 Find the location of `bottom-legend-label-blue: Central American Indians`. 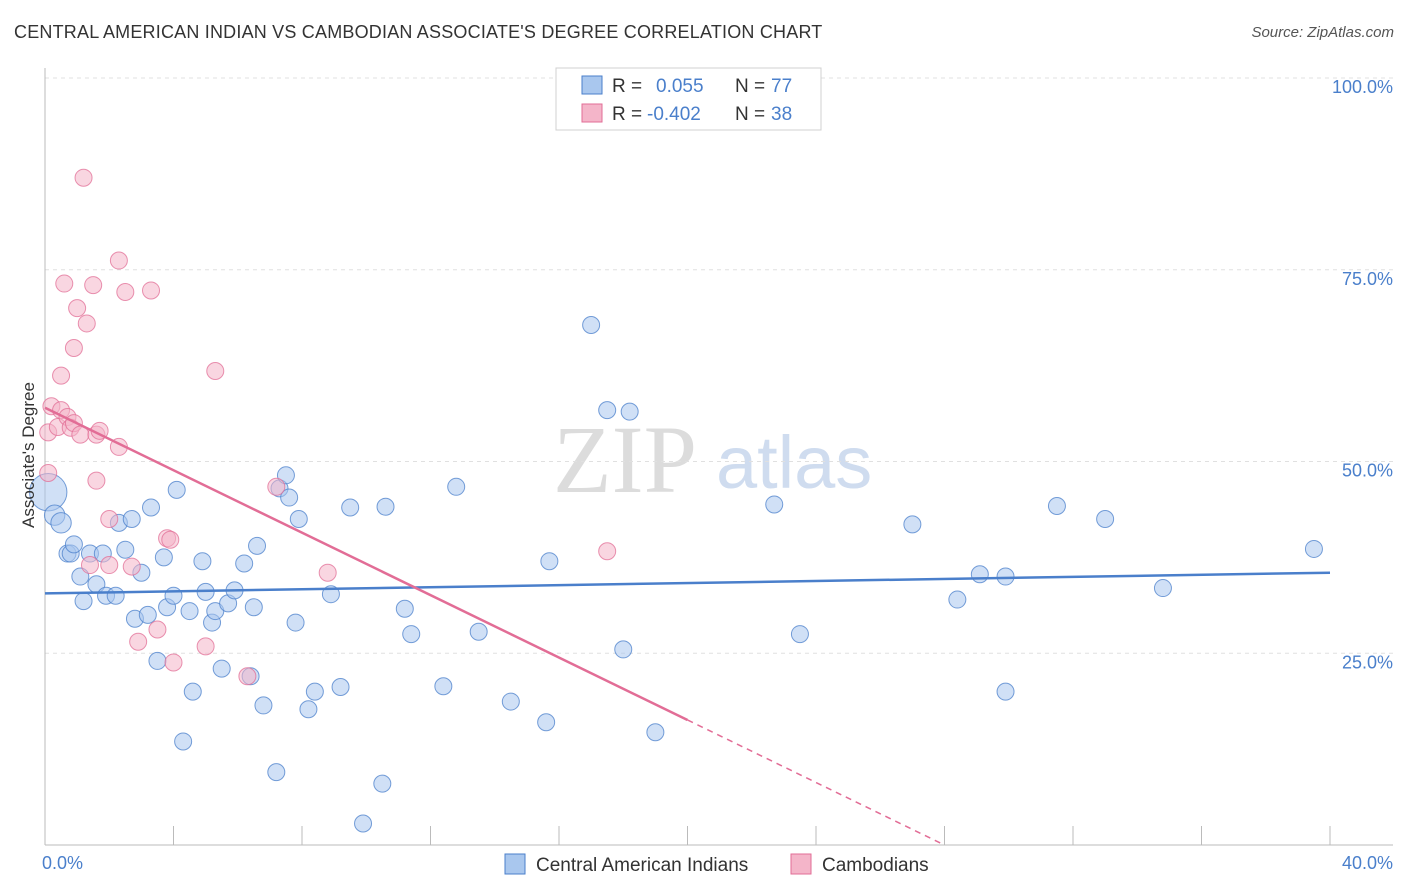

bottom-legend-label-blue: Central American Indians is located at coordinates (642, 865).